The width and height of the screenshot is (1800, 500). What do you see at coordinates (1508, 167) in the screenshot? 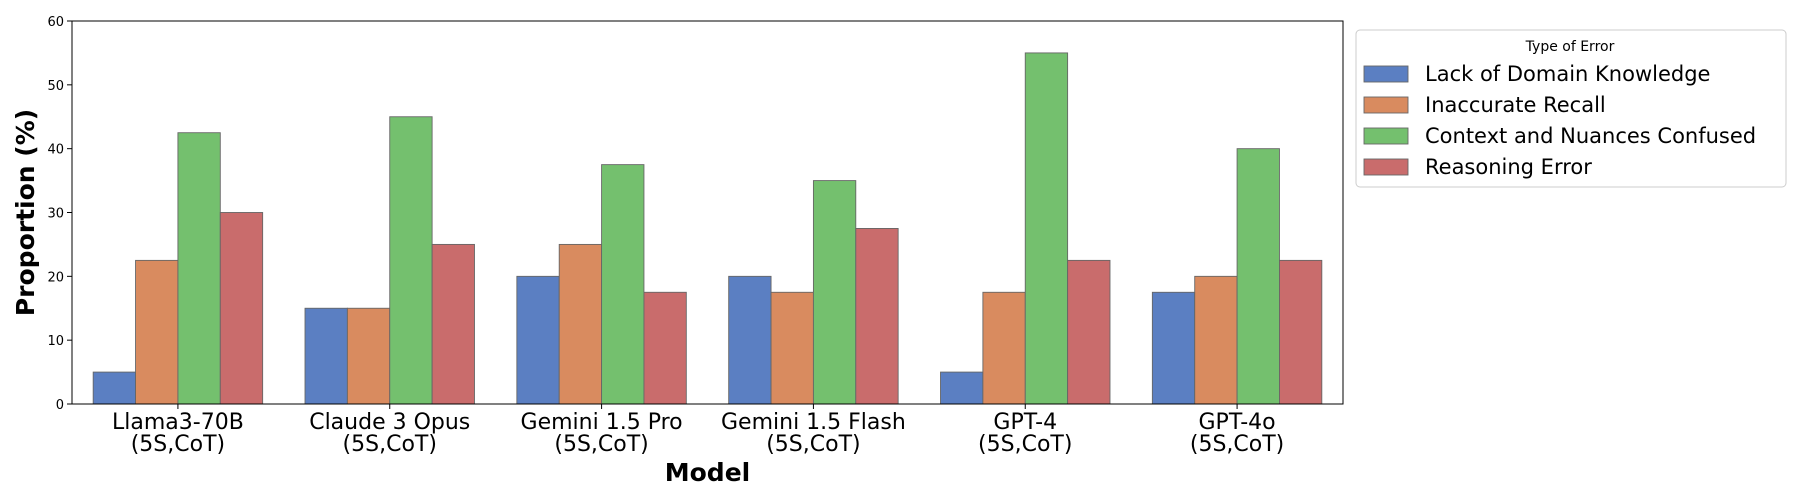
I see `legend-label: Reasoning Error` at bounding box center [1508, 167].